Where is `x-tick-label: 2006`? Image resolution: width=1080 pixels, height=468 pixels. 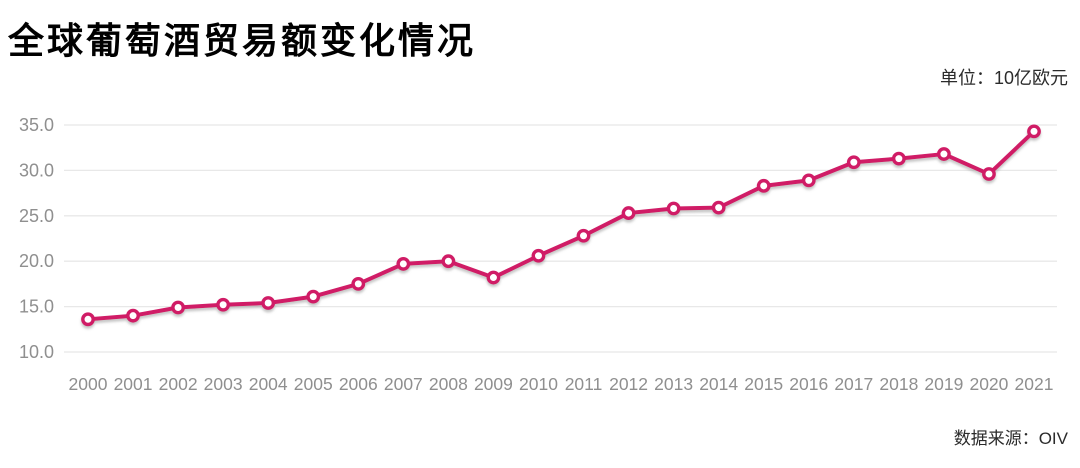
x-tick-label: 2006 is located at coordinates (358, 384).